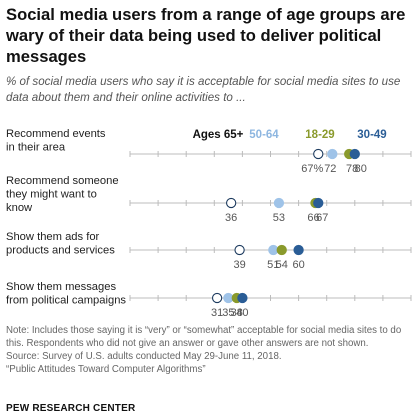 This screenshot has width=420, height=418. I want to click on category-label: Recommend events in their area, so click(56, 141).